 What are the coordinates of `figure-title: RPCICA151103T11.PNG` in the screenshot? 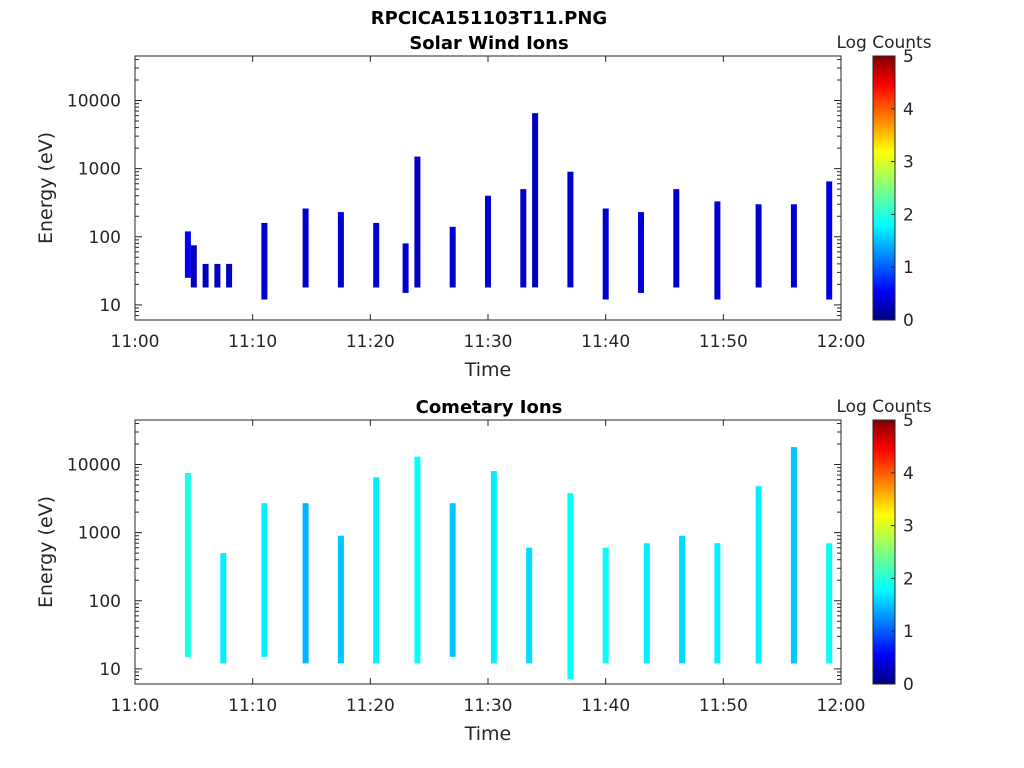 It's located at (489, 18).